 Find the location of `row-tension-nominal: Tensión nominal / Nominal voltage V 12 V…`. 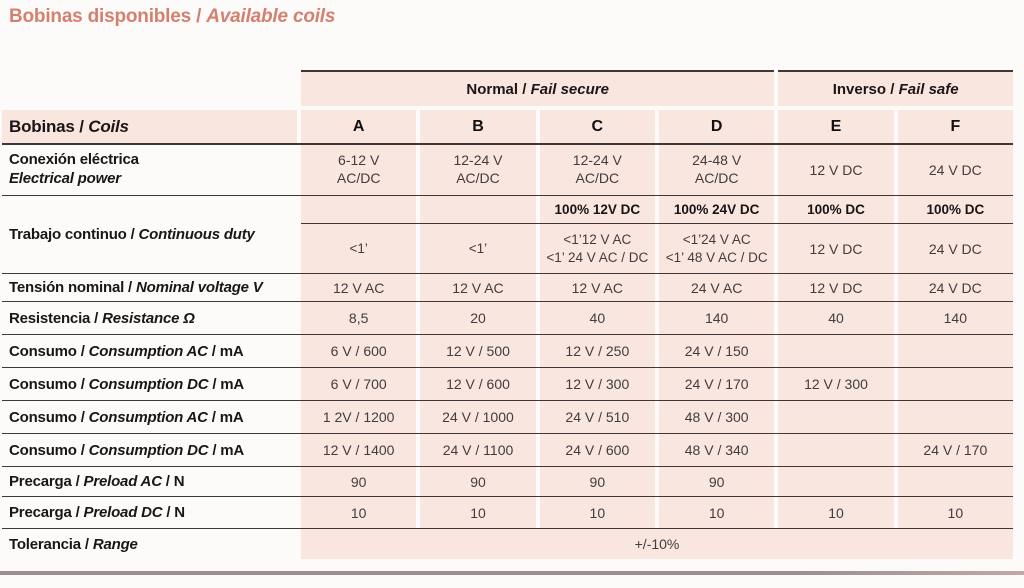

row-tension-nominal: Tensión nominal / Nominal voltage V 12 V… is located at coordinates (507, 288).